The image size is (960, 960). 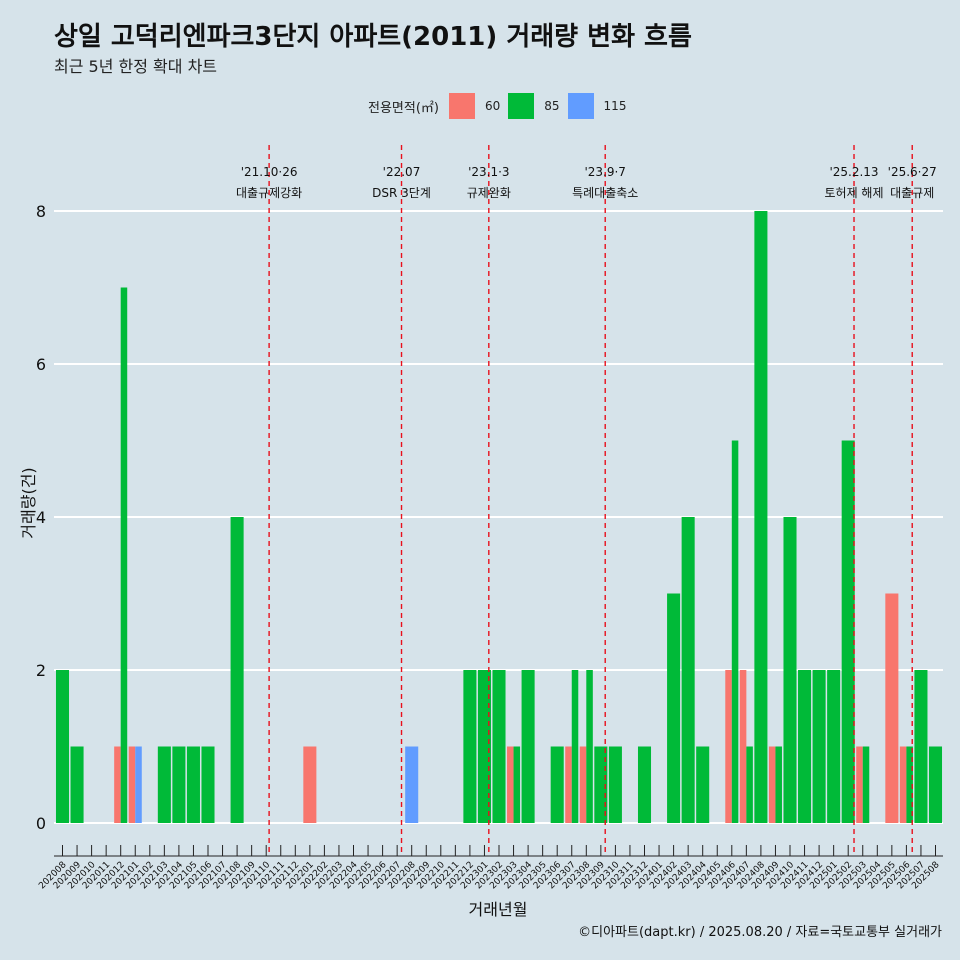 I want to click on event-date-label: '22.07, so click(x=402, y=172).